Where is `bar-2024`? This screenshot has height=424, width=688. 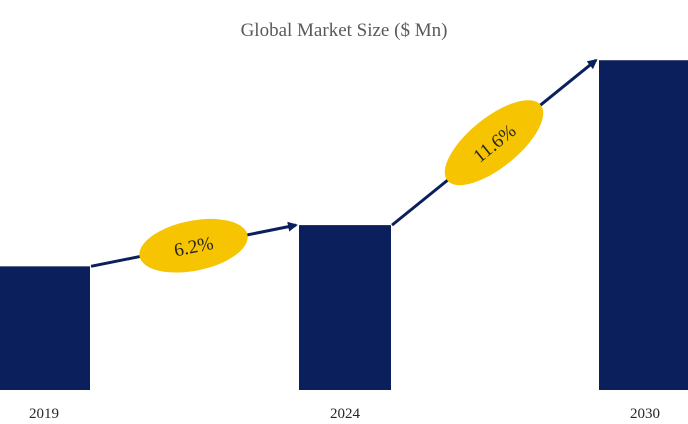 bar-2024 is located at coordinates (345, 307).